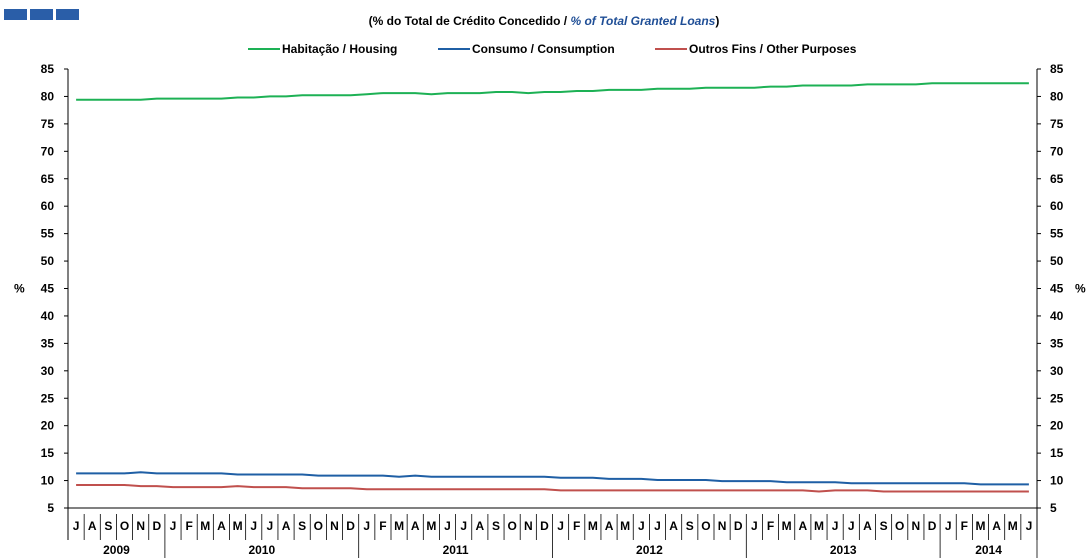  Describe the element at coordinates (48, 426) in the screenshot. I see `y-tick-label-left: 20` at that location.